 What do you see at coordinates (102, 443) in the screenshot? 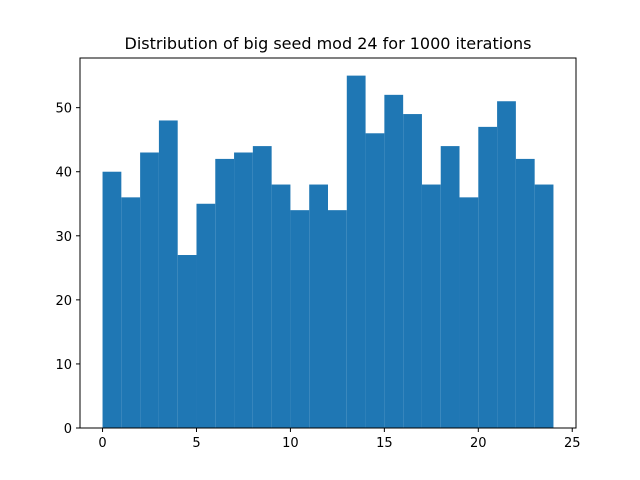
I see `x-tick-label: 0` at bounding box center [102, 443].